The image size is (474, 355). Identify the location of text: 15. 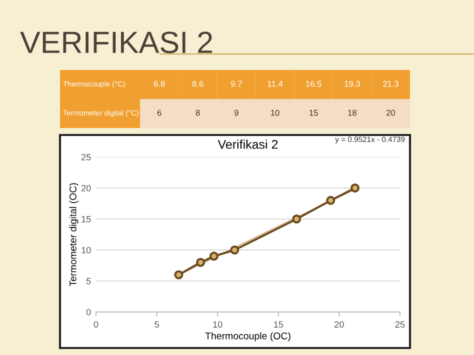
(314, 113).